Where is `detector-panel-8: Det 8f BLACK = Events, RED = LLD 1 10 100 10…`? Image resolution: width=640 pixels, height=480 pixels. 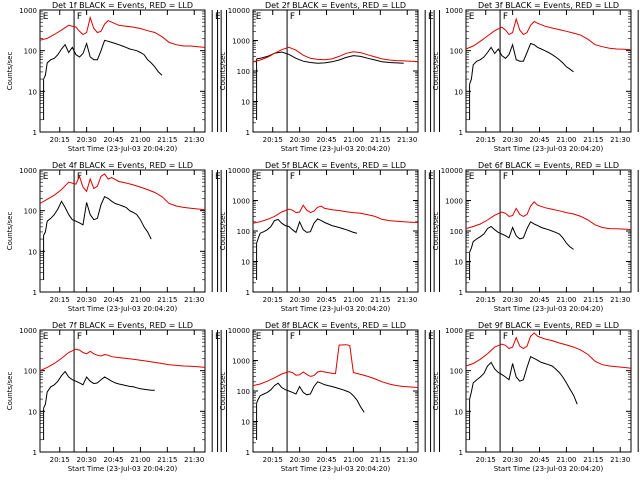
detector-panel-8: Det 8f BLACK = Events, RED = LLD 1 10 100 10… is located at coordinates (330, 397).